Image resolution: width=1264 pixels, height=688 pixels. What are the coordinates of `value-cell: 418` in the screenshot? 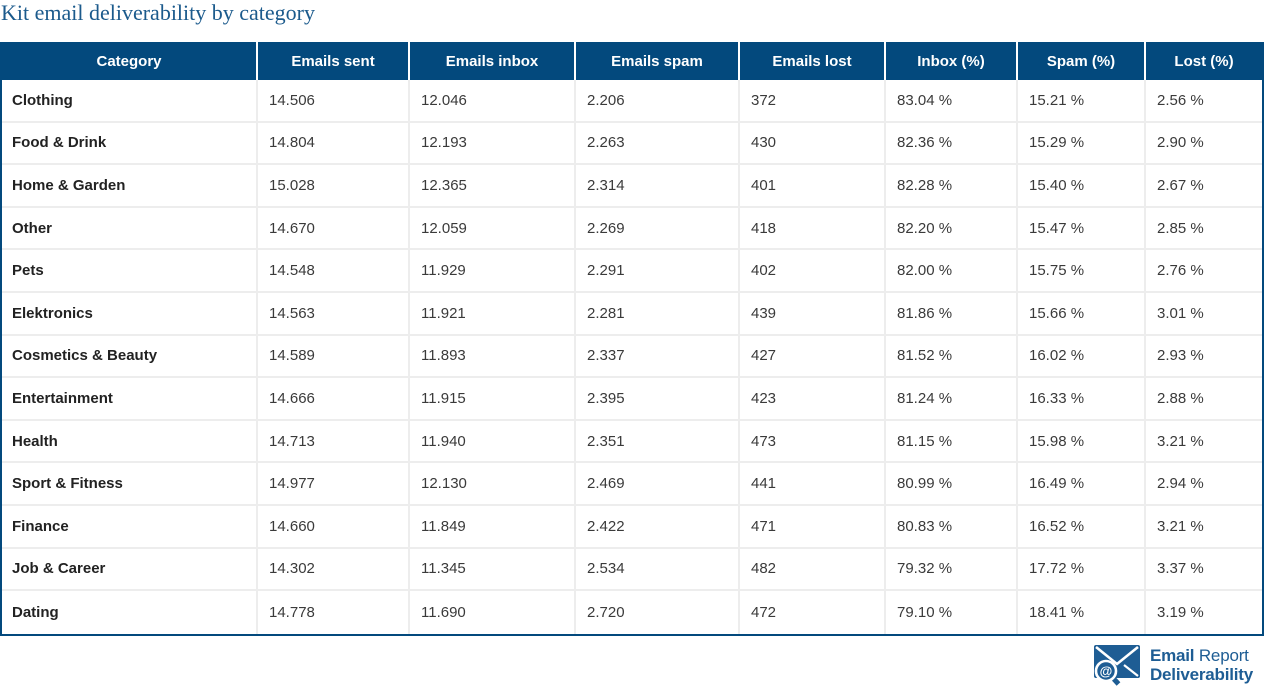 It's located at (813, 228).